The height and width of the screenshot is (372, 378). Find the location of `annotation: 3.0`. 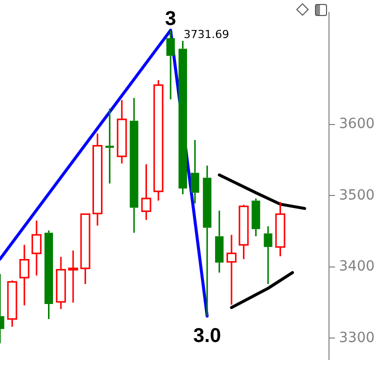

annotation: 3.0 is located at coordinates (207, 336).